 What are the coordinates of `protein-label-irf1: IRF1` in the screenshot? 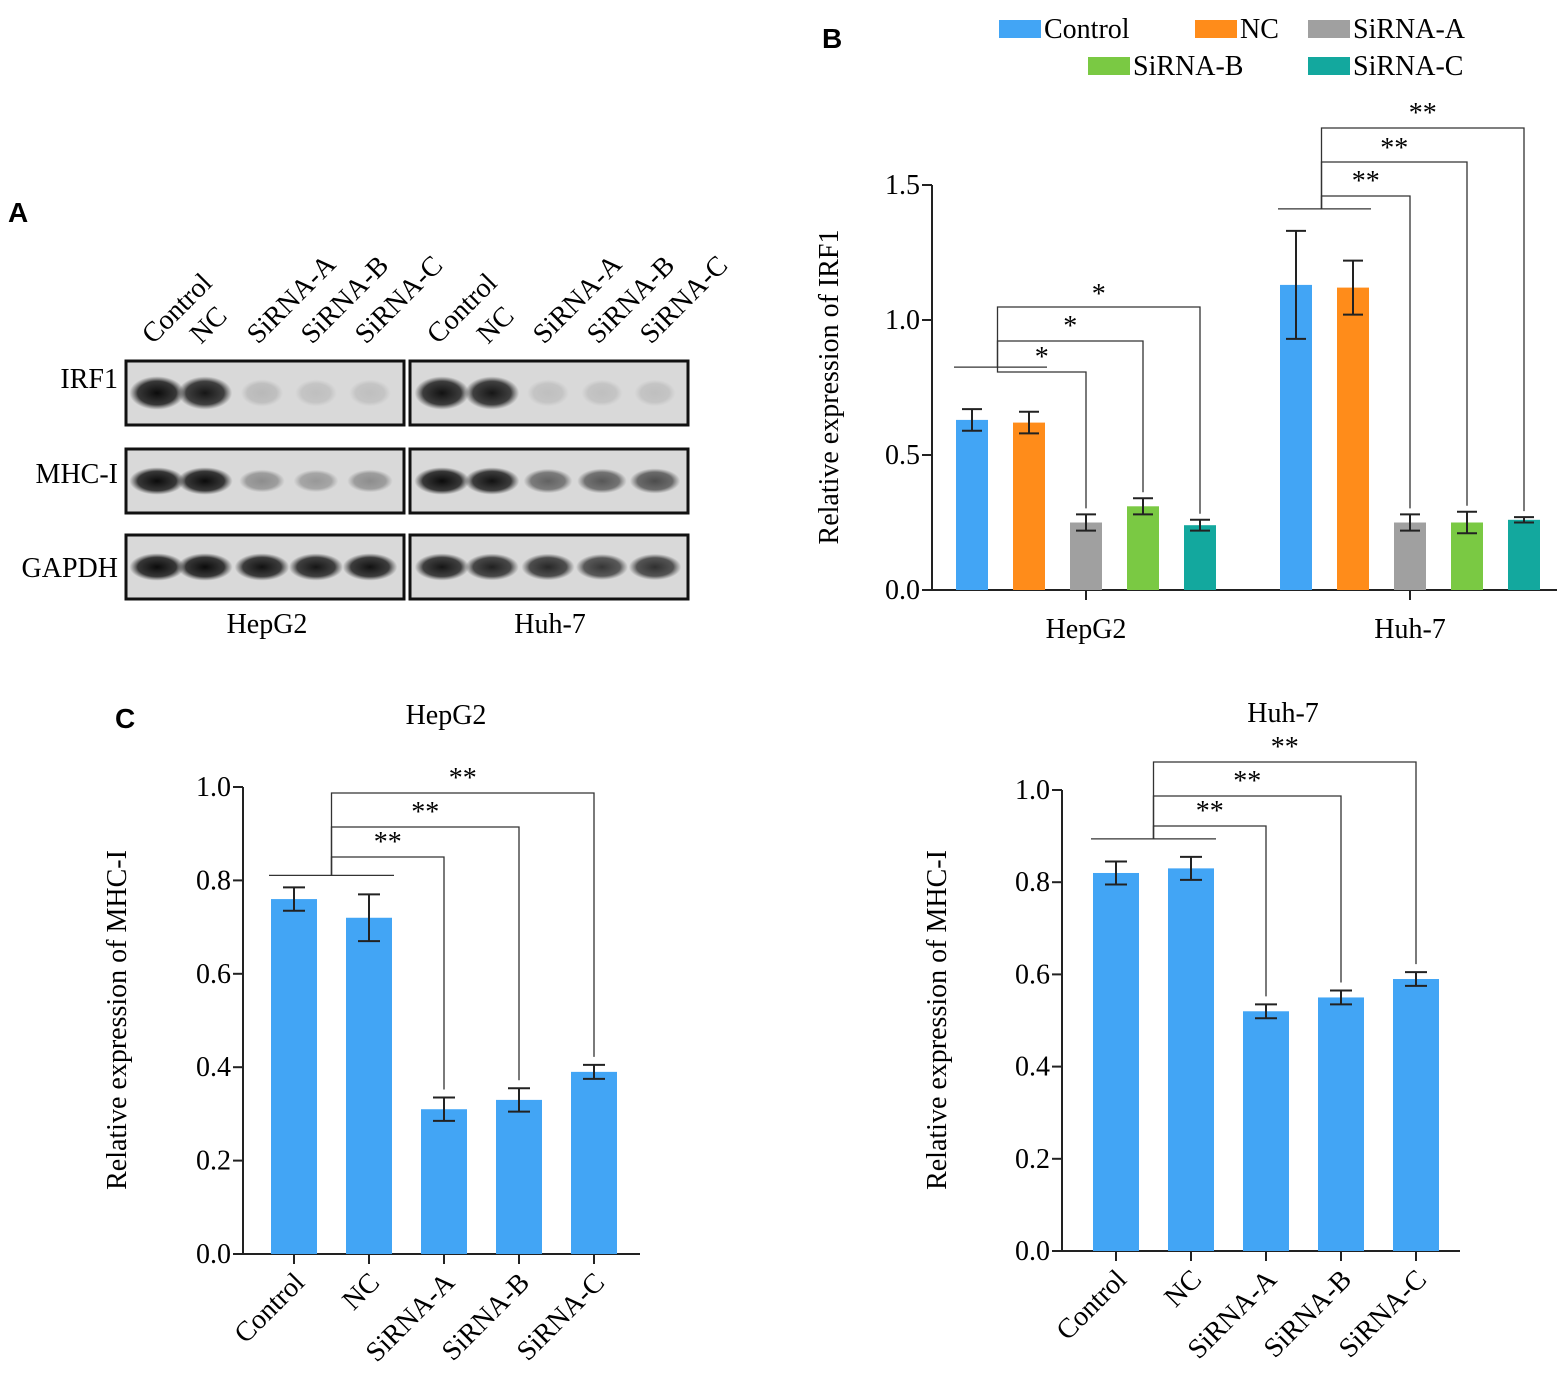 It's located at (89, 379).